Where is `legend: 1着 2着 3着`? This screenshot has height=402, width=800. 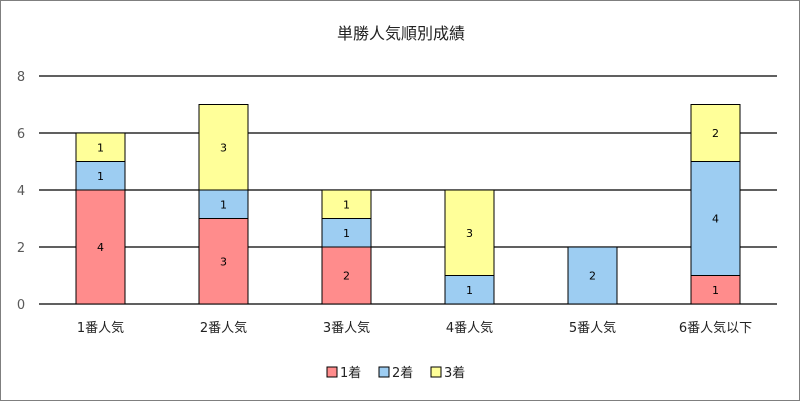 legend: 1着 2着 3着 is located at coordinates (395, 373).